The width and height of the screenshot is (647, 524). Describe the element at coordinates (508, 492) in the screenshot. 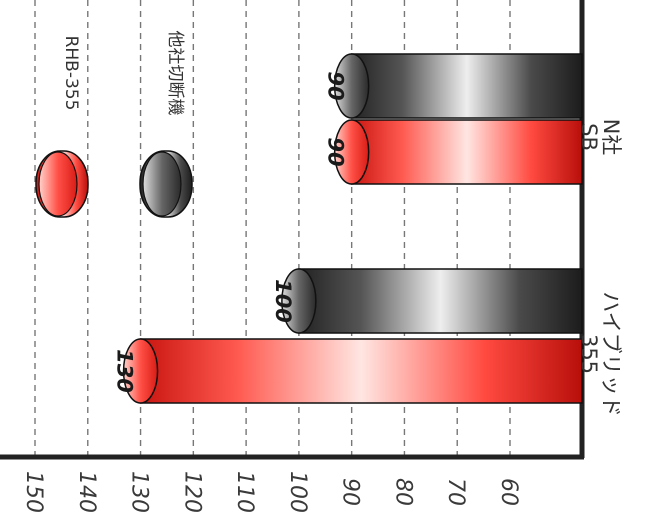

I see `tick-label: 60` at that location.